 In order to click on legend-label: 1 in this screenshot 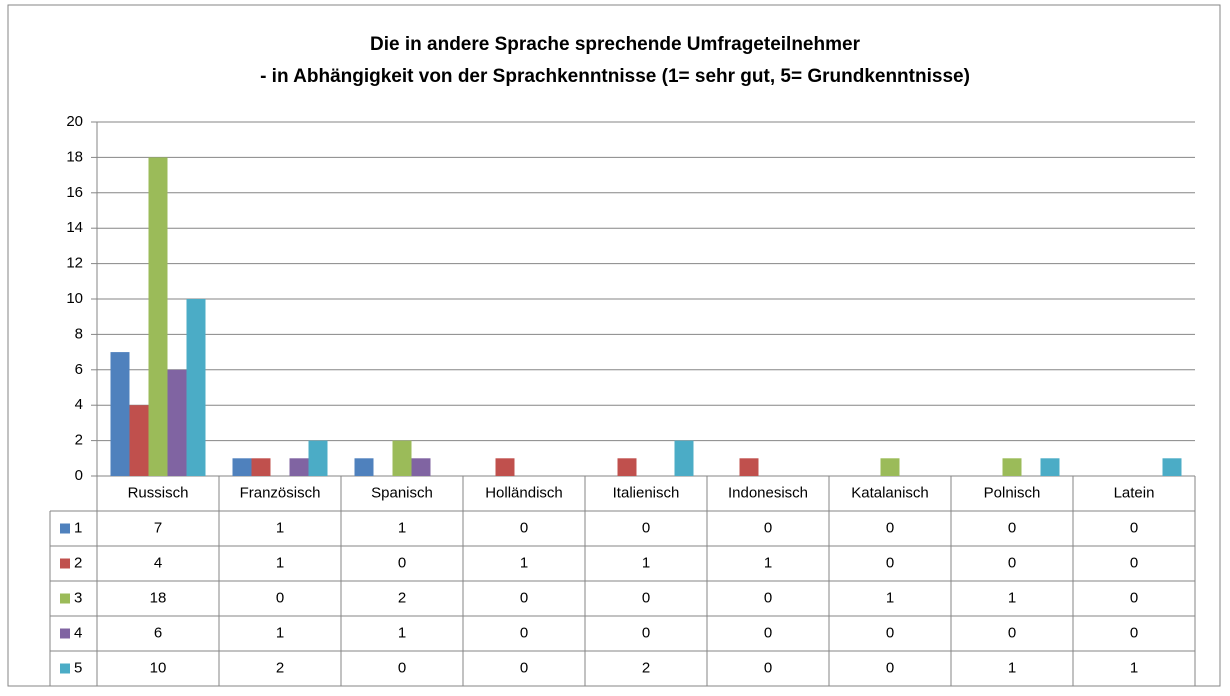, I will do `click(78, 527)`.